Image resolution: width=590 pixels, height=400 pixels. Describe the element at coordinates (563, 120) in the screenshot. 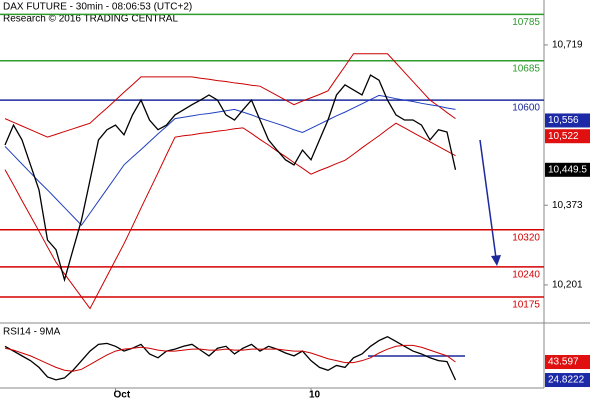

I see `price-box-label: 10,556` at that location.